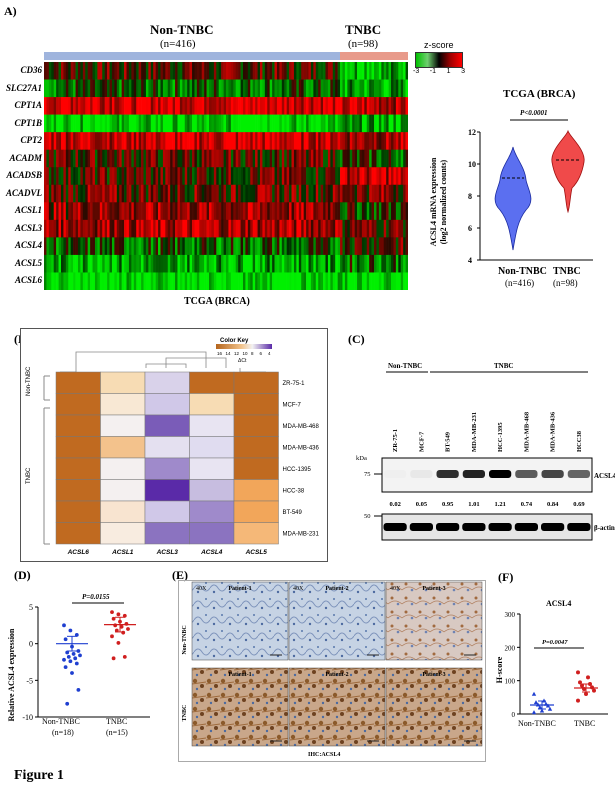 This screenshot has width=615, height=800. I want to click on tnbc-group-bar, so click(374, 56).